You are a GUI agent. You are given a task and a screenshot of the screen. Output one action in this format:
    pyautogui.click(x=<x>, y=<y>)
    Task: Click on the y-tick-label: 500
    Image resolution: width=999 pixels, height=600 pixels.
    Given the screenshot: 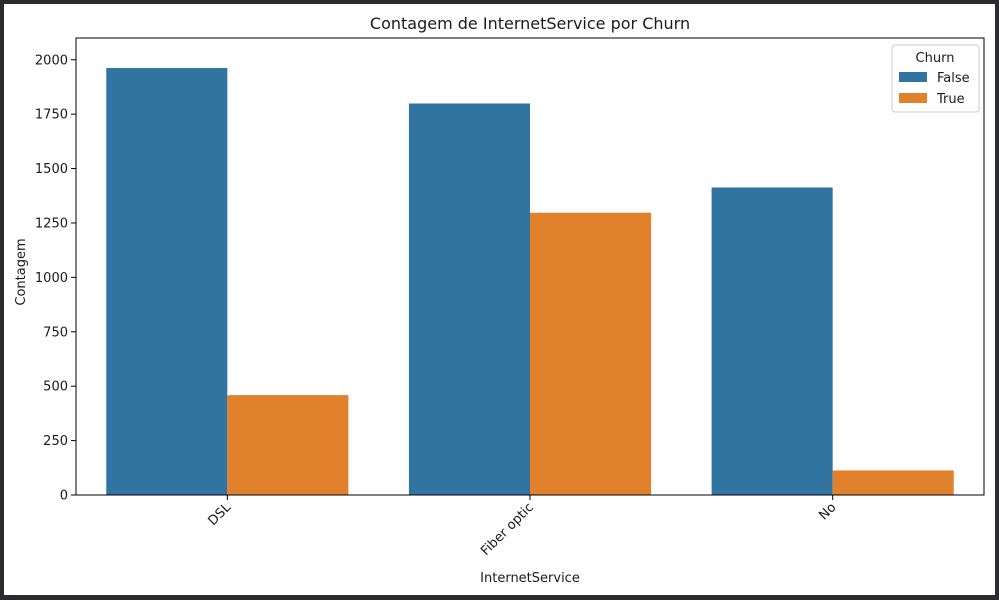 What is the action you would take?
    pyautogui.click(x=55, y=387)
    